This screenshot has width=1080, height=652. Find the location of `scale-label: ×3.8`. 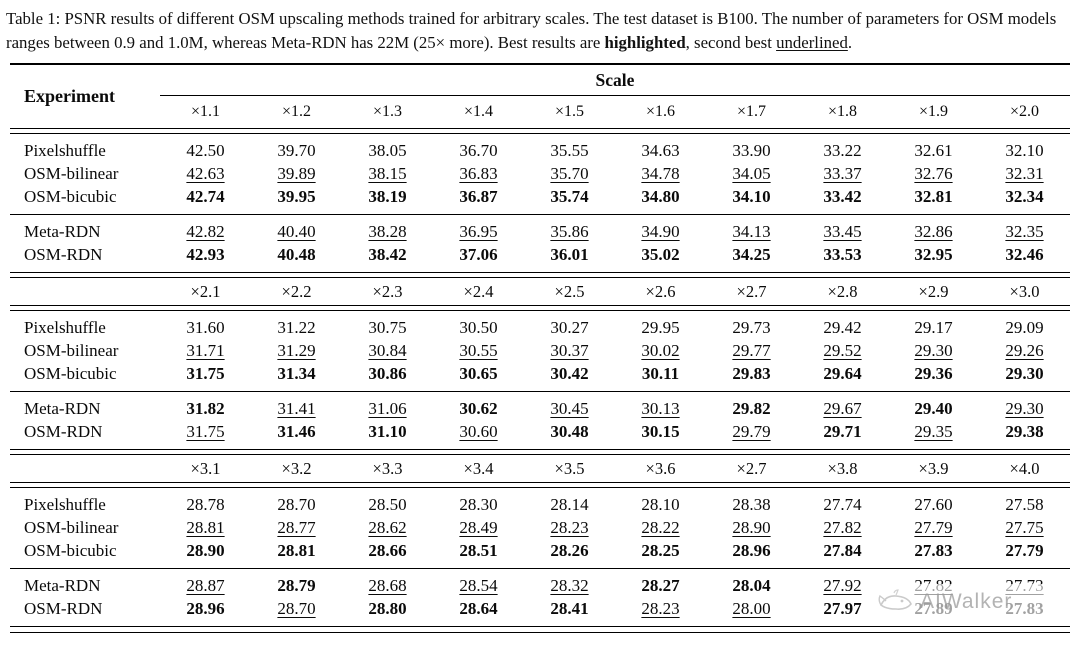

scale-label: ×3.8 is located at coordinates (842, 468).